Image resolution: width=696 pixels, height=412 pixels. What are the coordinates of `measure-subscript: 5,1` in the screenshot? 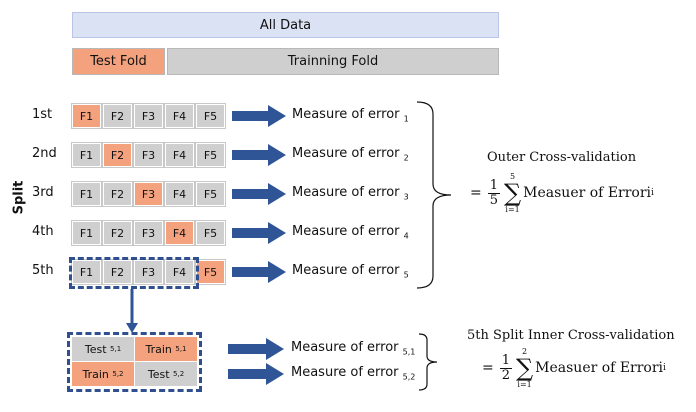 It's located at (409, 352).